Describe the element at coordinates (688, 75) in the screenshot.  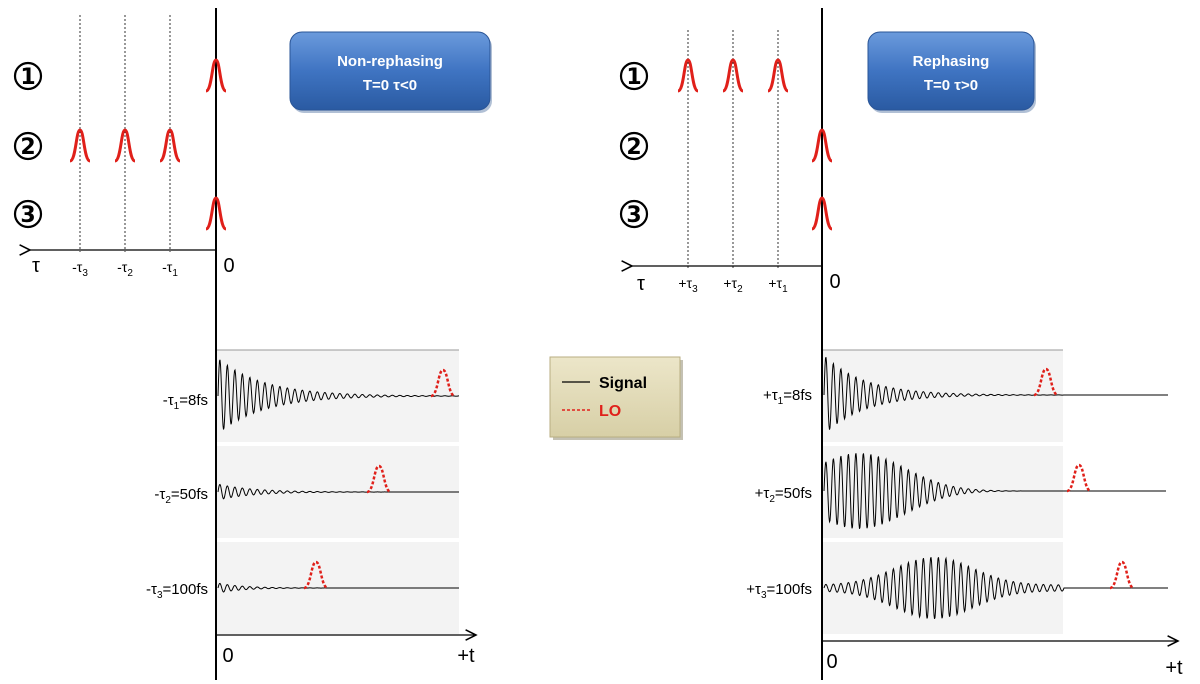
I see `right-pulse-1a` at that location.